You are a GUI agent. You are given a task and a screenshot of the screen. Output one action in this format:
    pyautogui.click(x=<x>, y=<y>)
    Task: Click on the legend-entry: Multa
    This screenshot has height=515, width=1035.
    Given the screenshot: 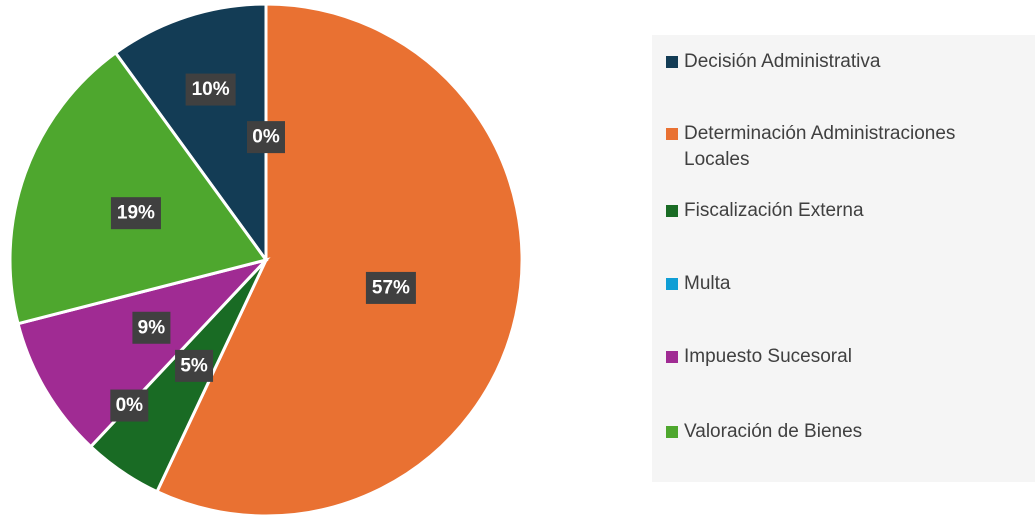 What is the action you would take?
    pyautogui.click(x=846, y=284)
    